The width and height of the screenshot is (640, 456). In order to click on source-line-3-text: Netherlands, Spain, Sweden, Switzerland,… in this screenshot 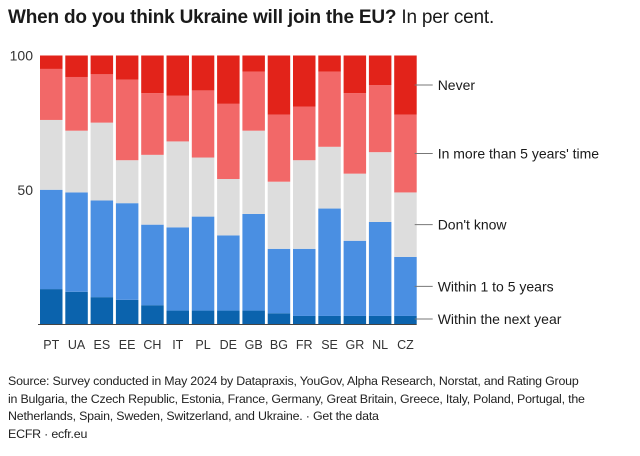, I will do `click(155, 416)`.